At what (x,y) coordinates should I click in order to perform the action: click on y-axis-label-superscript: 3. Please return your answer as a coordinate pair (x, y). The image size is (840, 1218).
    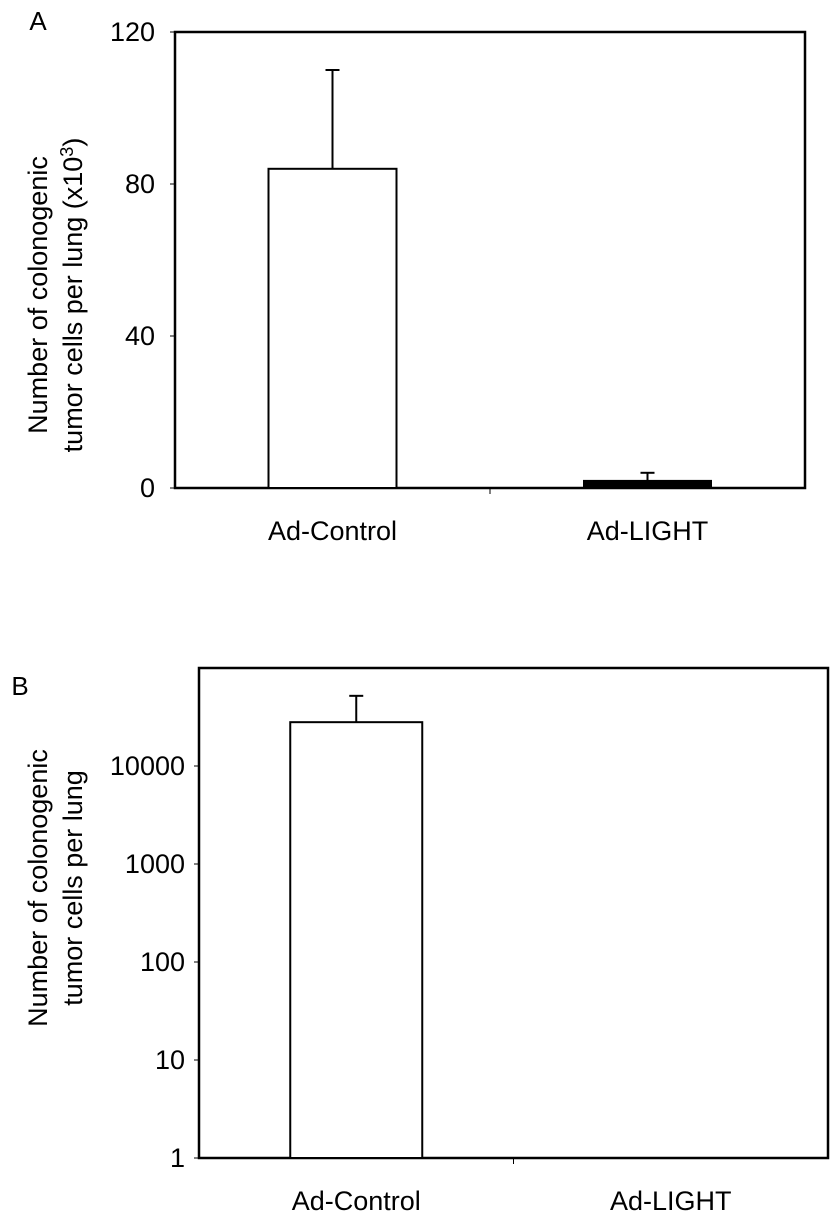
    Looking at the image, I should click on (67, 152).